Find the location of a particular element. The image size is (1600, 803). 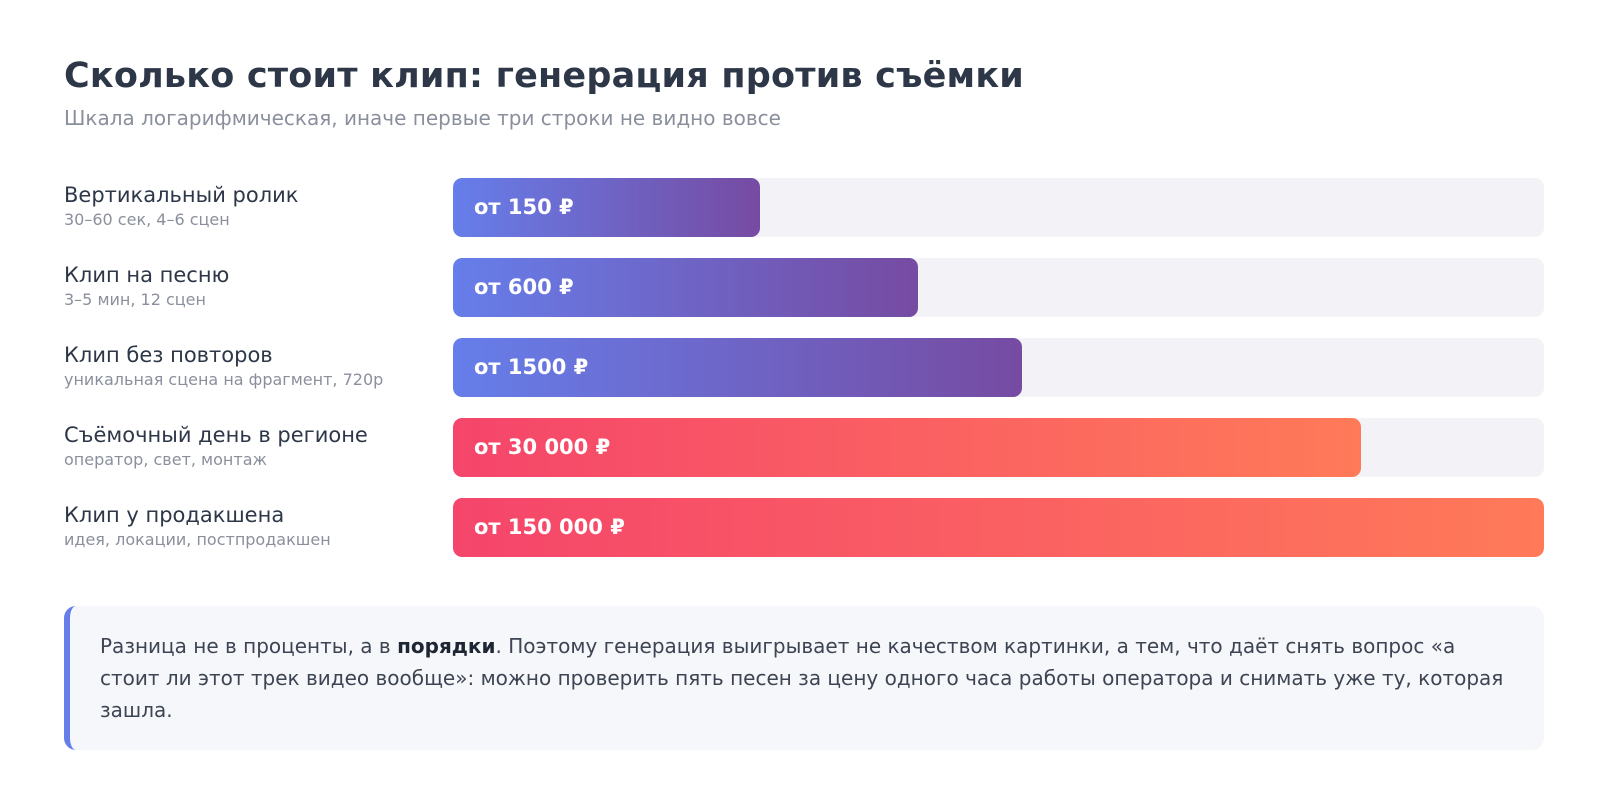

bar: от 30 000 ₽ is located at coordinates (907, 447).